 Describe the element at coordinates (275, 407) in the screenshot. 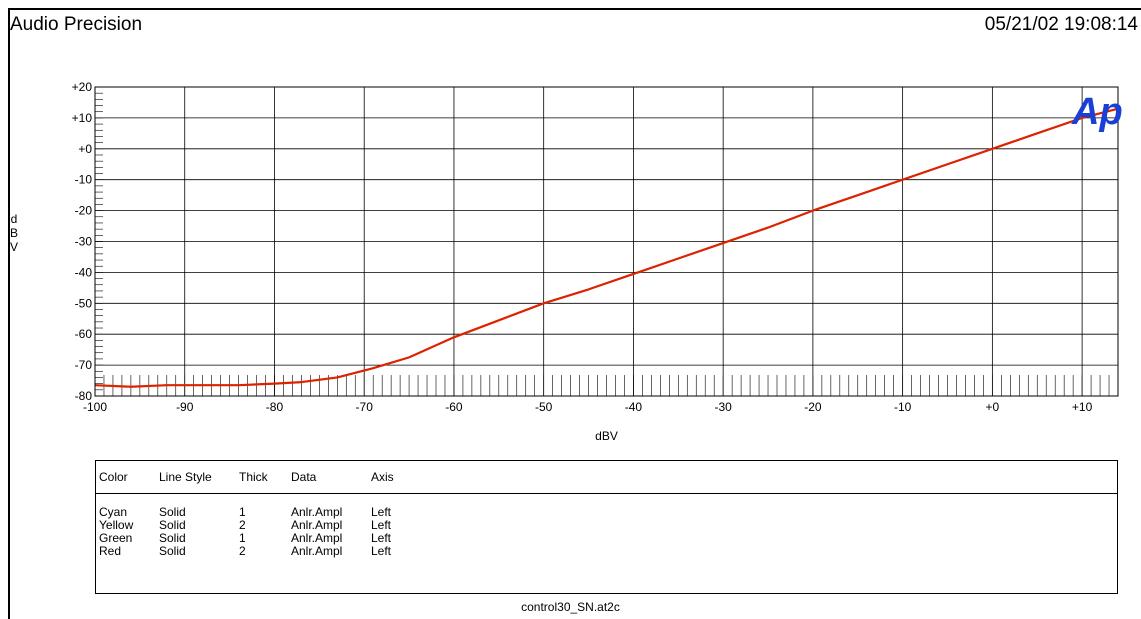

I see `x-tick-label: -80` at that location.